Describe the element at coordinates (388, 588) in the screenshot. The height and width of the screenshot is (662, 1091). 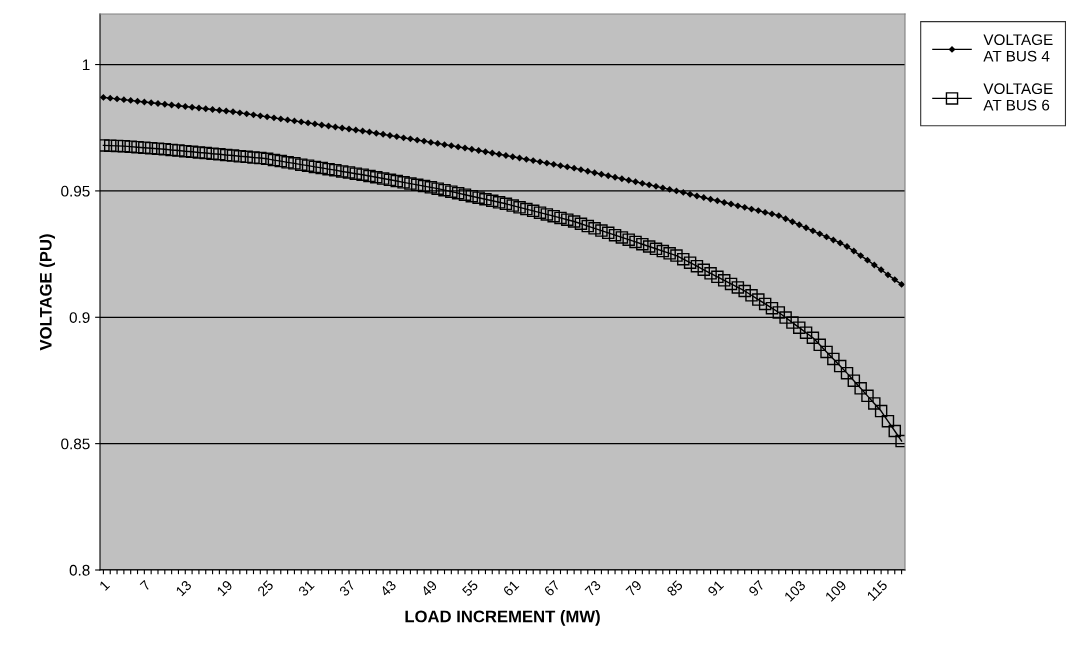
I see `x-tick-label: 43` at that location.